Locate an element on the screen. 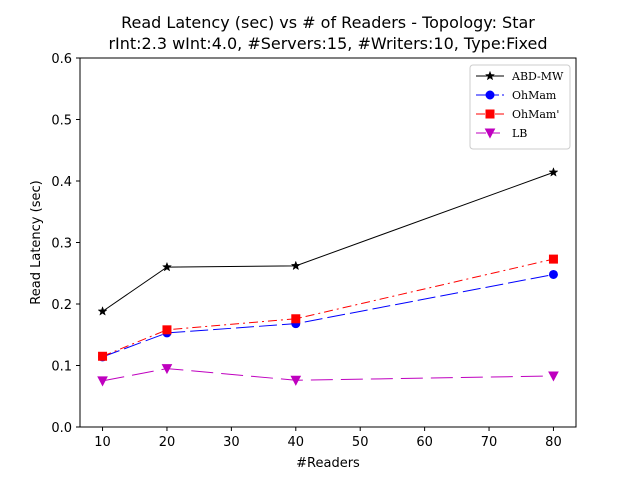 This screenshot has height=480, width=640. x-axis-label: #Readers is located at coordinates (328, 463).